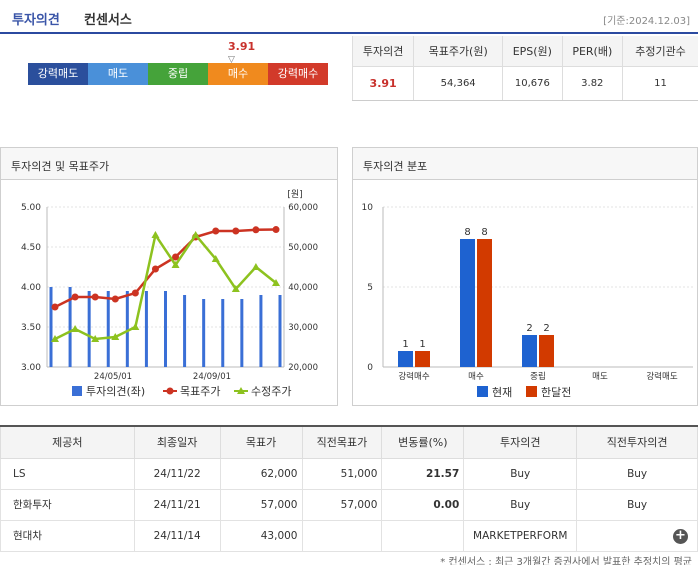  Describe the element at coordinates (165, 286) in the screenshot. I see `adjusted-price-line` at that location.